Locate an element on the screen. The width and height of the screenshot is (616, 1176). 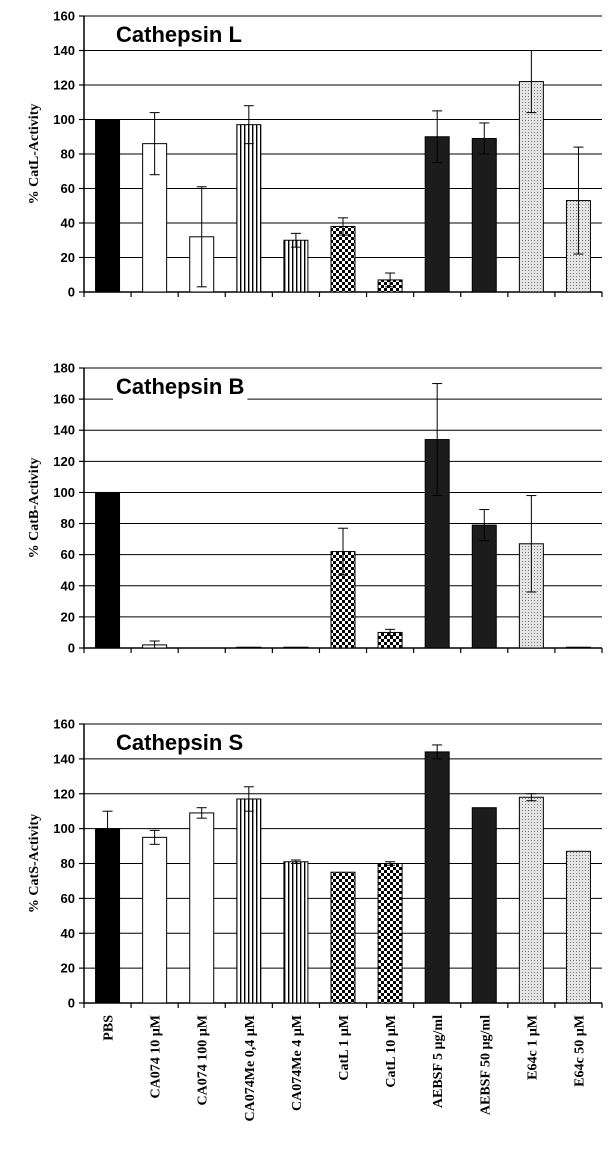
y-tick-label: 180 is located at coordinates (64, 368).